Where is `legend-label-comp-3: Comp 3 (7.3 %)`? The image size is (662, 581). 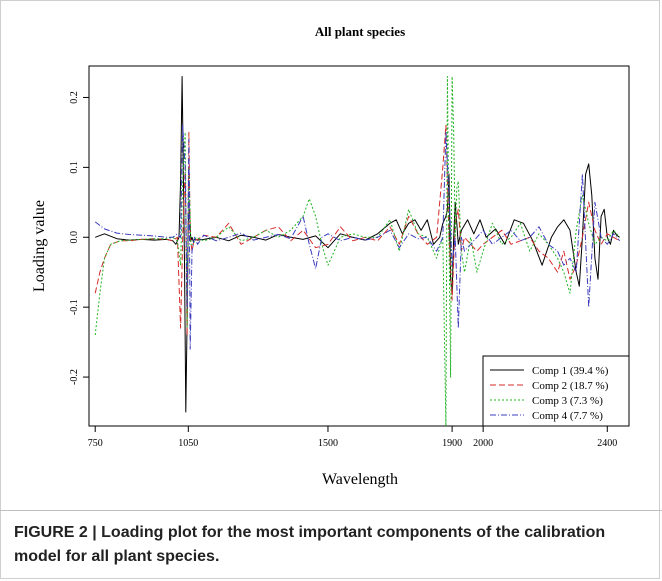 legend-label-comp-3: Comp 3 (7.3 %) is located at coordinates (567, 401).